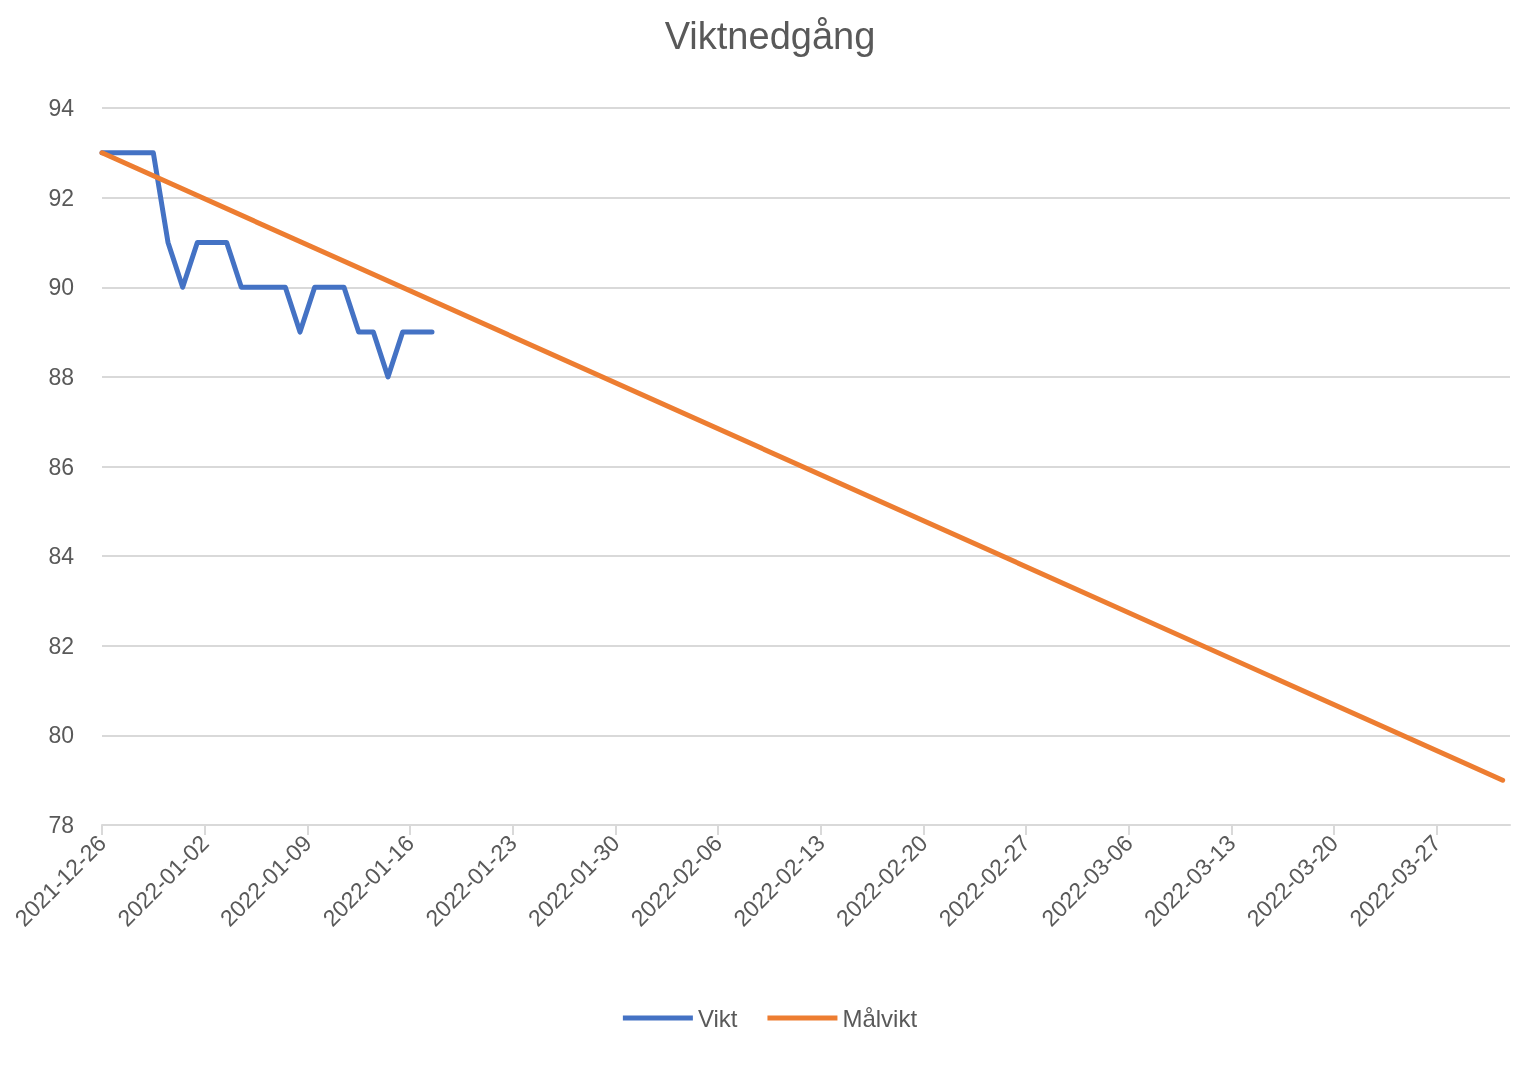  I want to click on y-tick-label: 86, so click(61, 466).